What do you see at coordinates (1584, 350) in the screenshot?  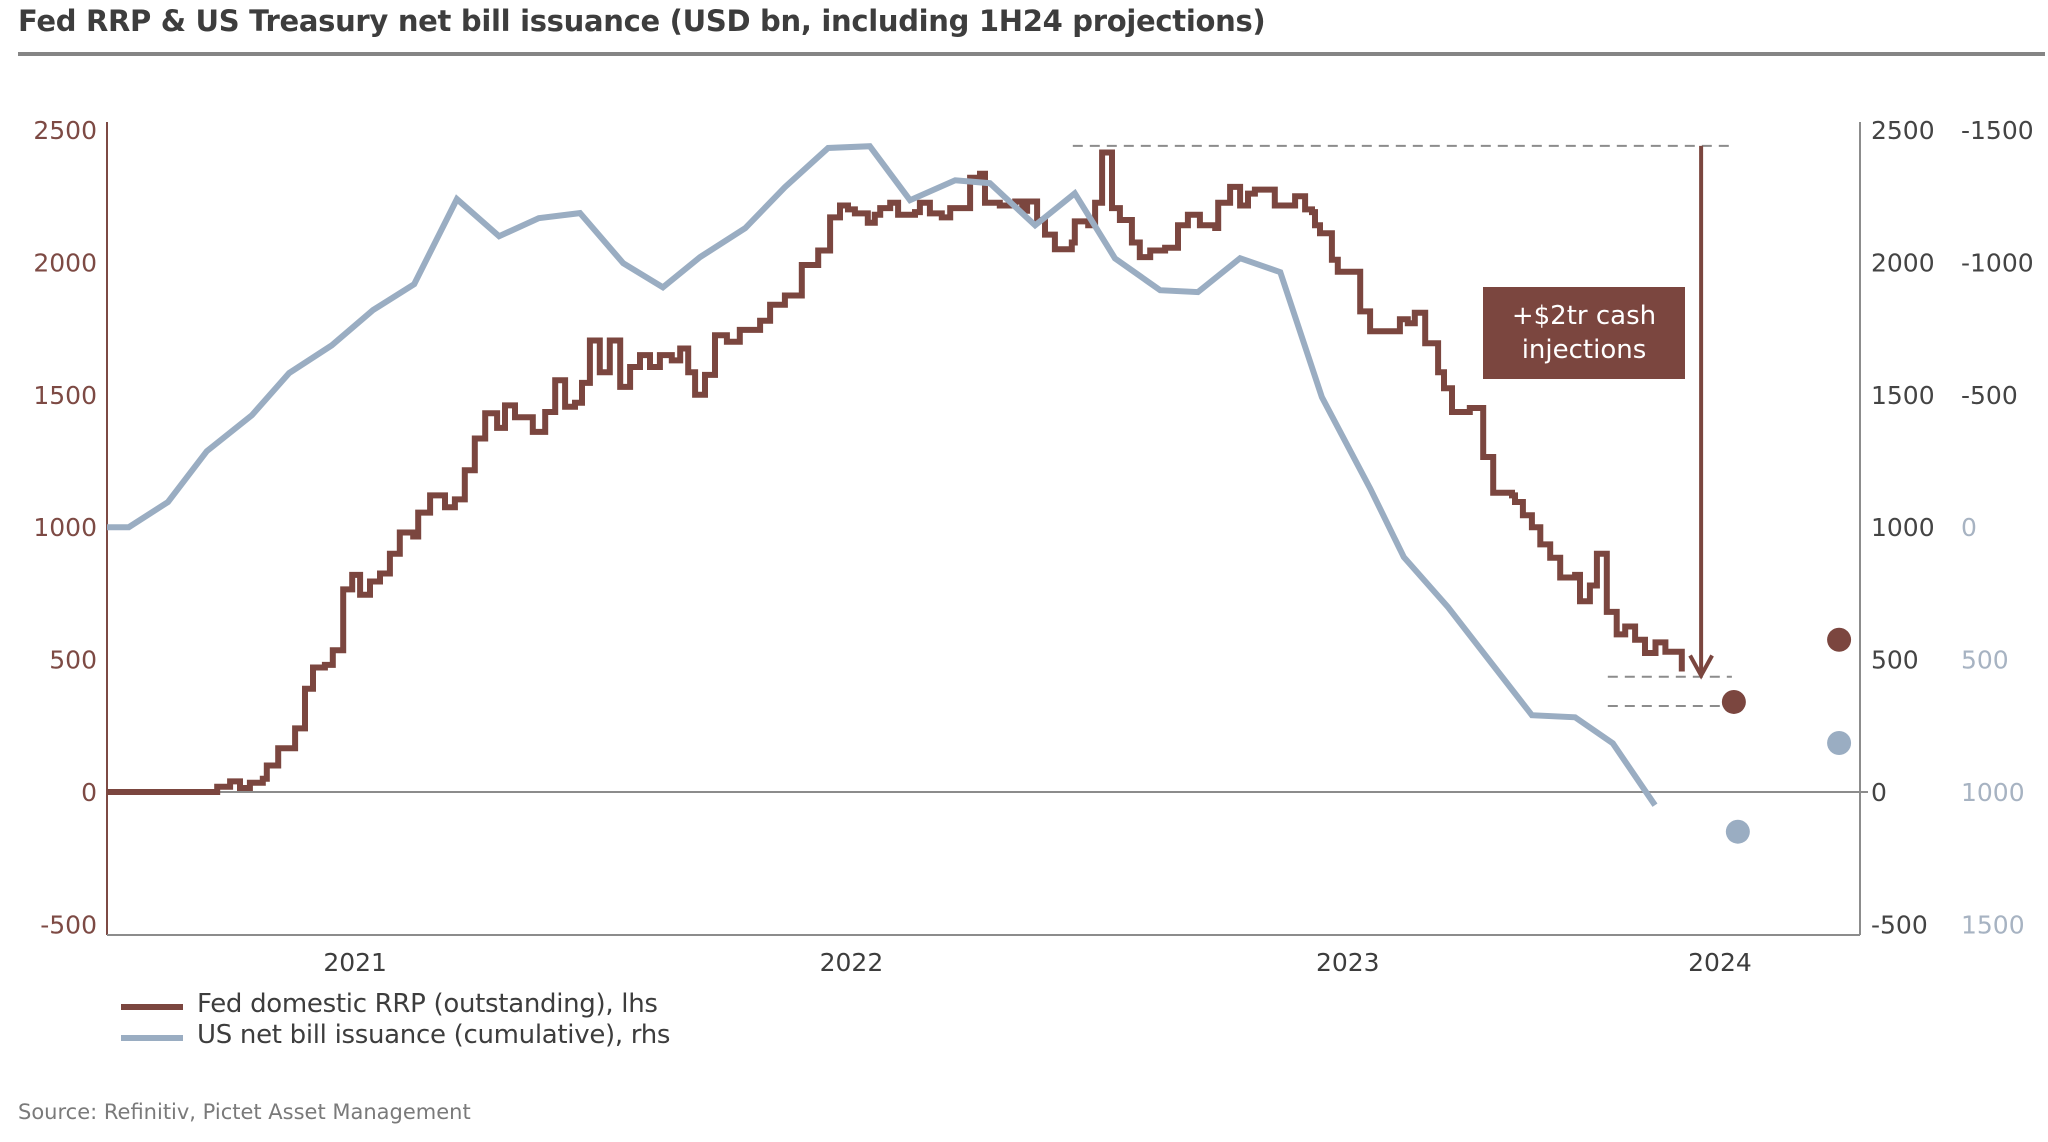 I see `annotation-line-2: injections` at bounding box center [1584, 350].